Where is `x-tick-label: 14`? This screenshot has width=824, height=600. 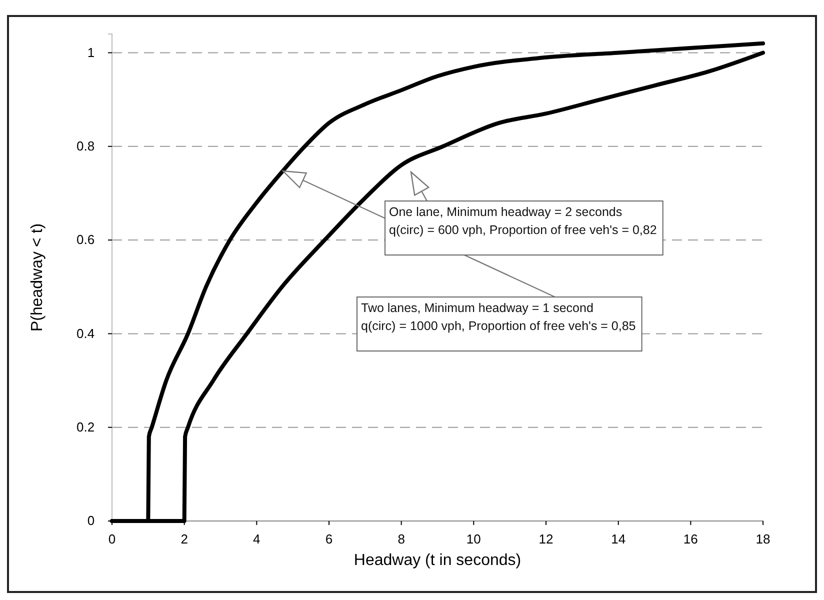
x-tick-label: 14 is located at coordinates (618, 539).